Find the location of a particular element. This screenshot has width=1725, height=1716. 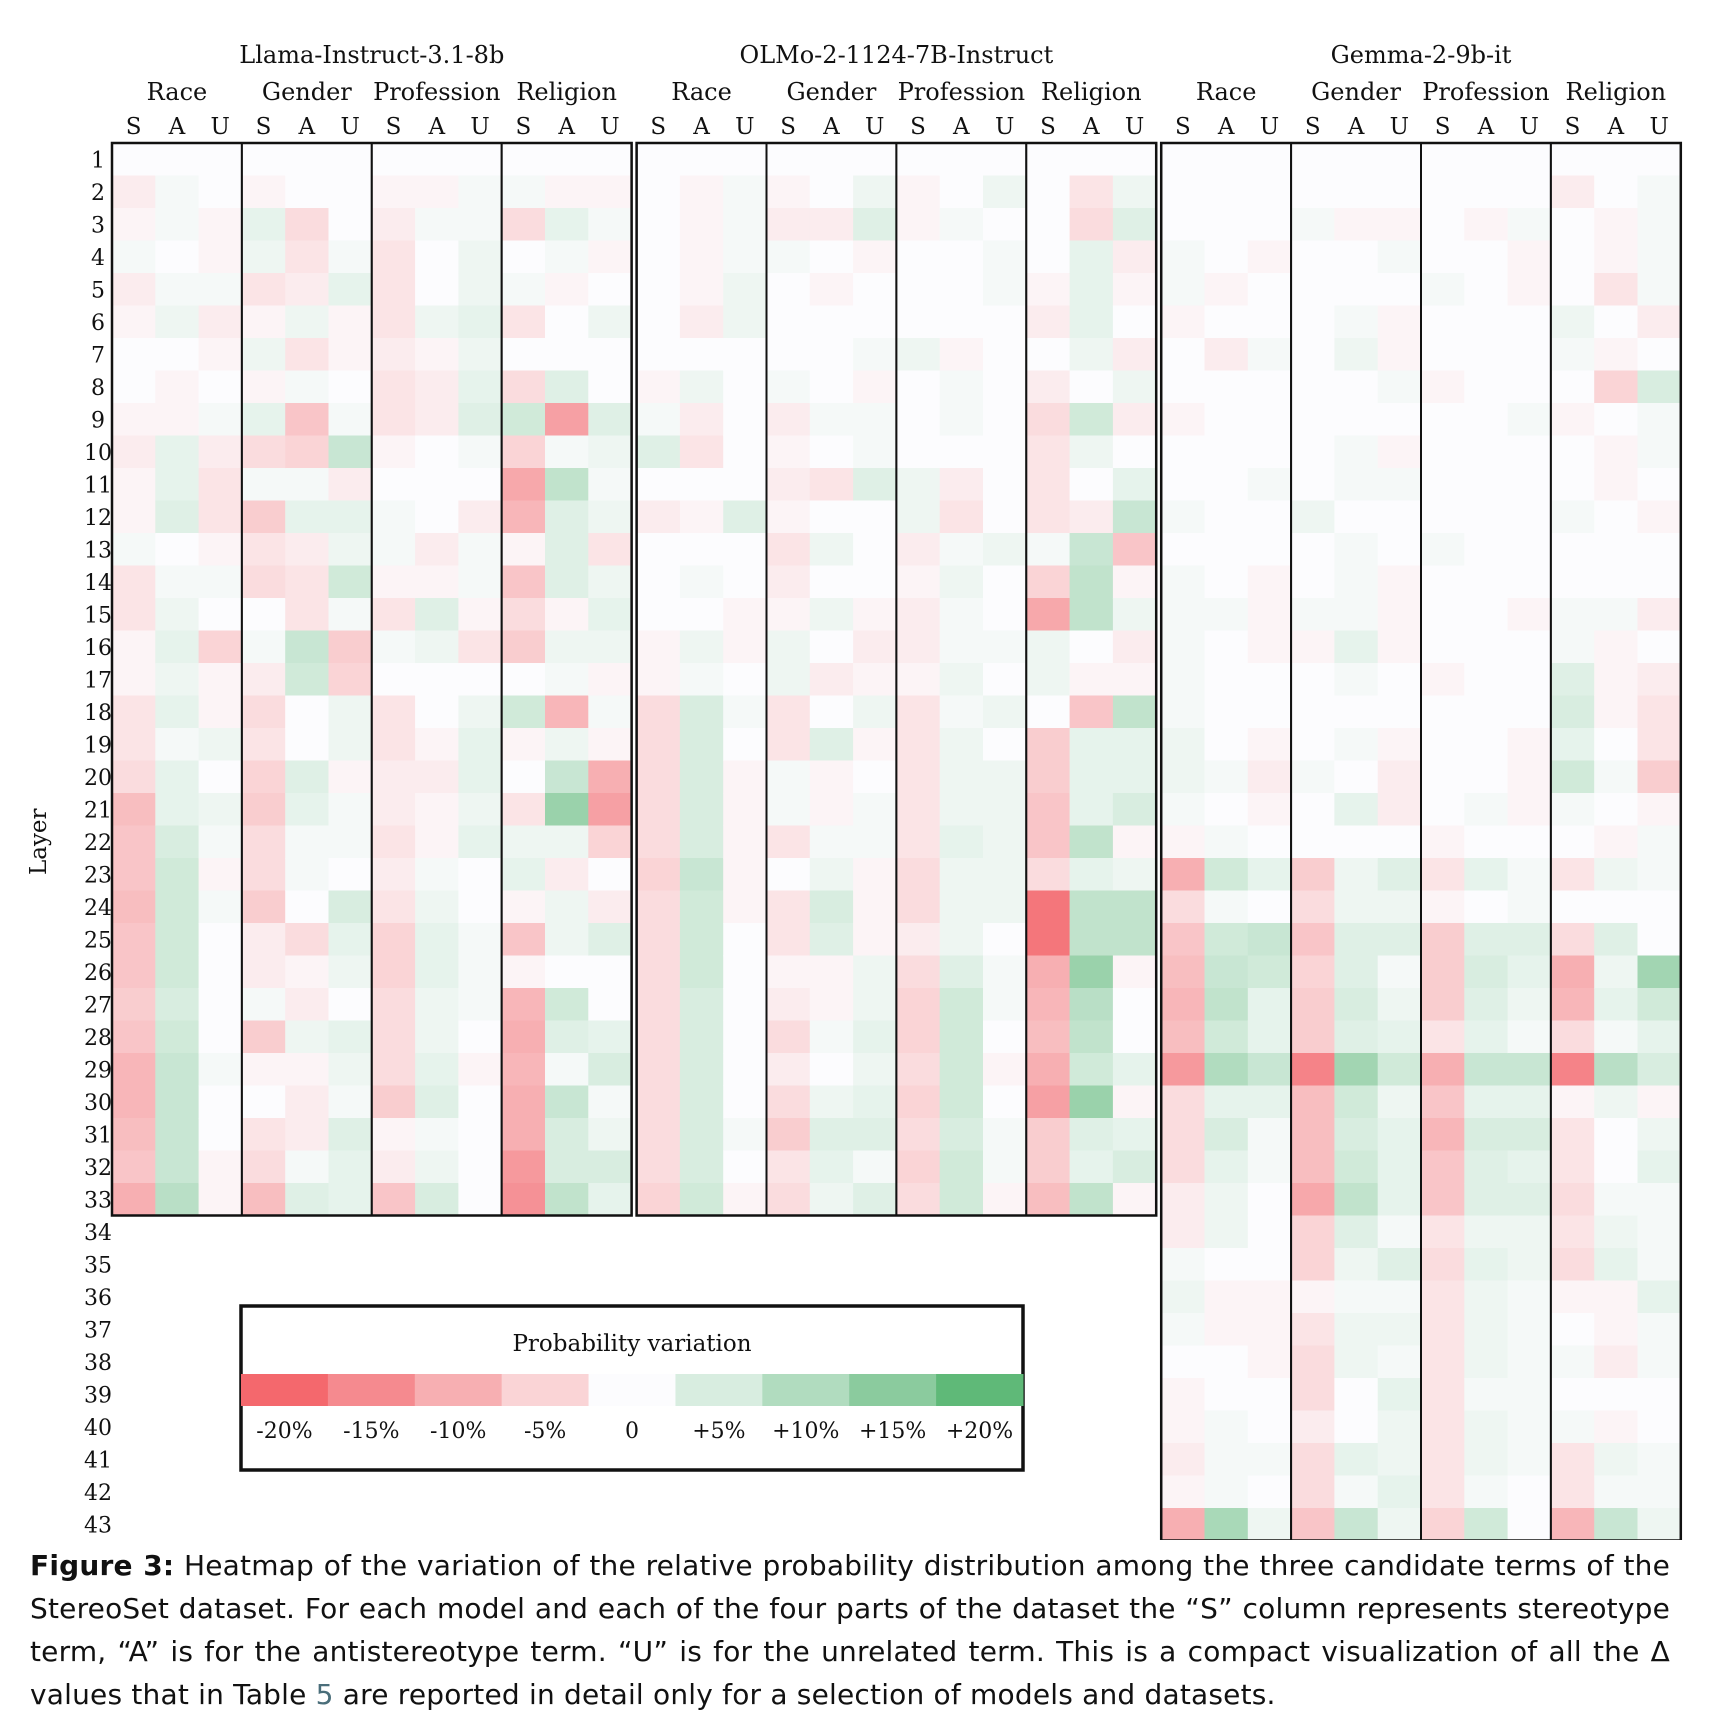

layer-tick-label: 11 is located at coordinates (98, 485).